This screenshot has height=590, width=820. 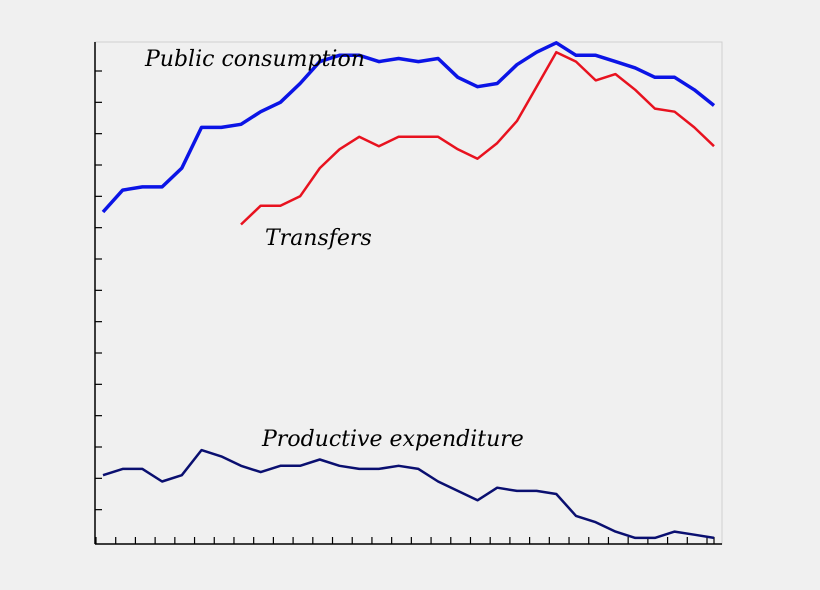 What do you see at coordinates (392, 439) in the screenshot?
I see `series-label: Productive expenditure` at bounding box center [392, 439].